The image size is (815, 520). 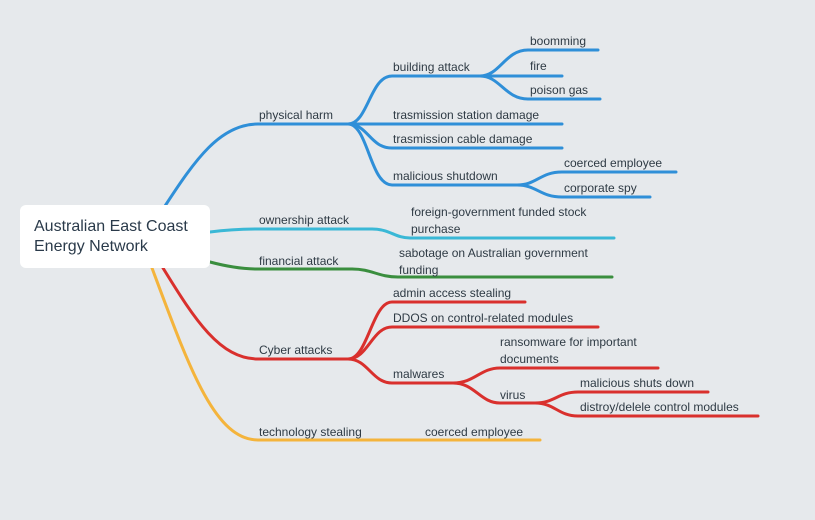 I want to click on financial-to-funding, so click(x=482, y=273).